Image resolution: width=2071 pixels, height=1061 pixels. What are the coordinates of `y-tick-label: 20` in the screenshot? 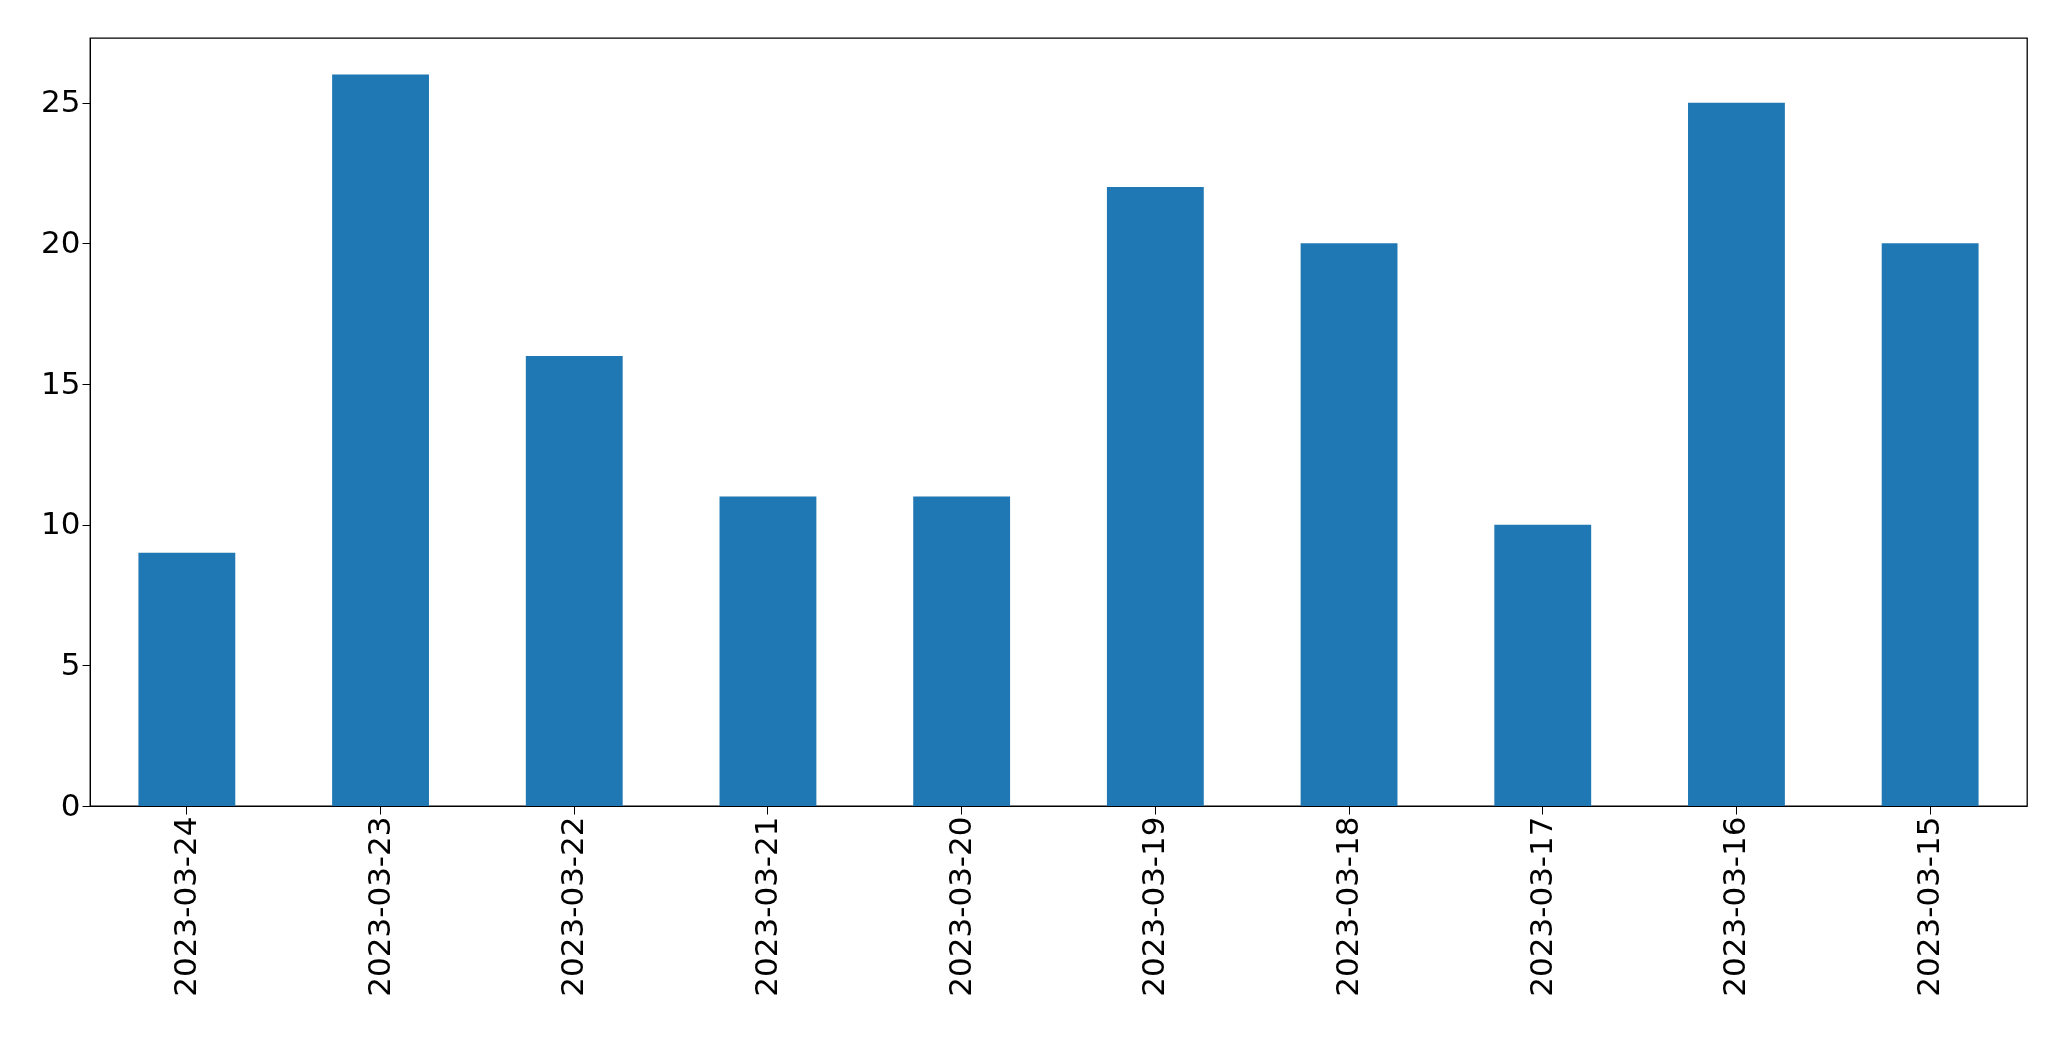 It's located at (61, 241).